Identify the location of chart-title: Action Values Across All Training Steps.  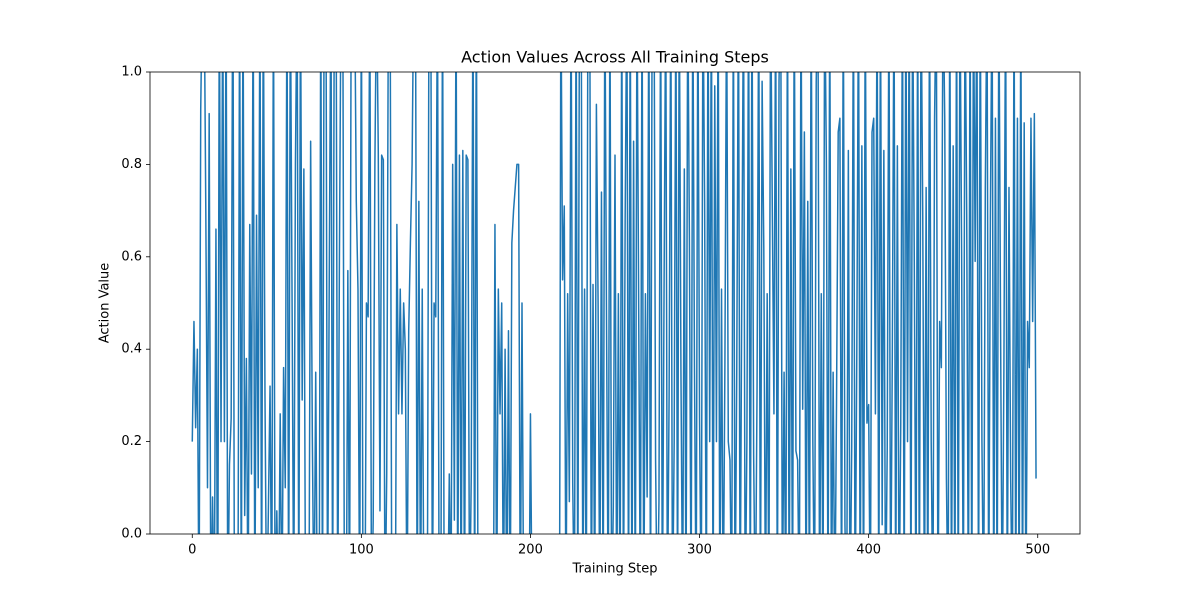
(615, 57).